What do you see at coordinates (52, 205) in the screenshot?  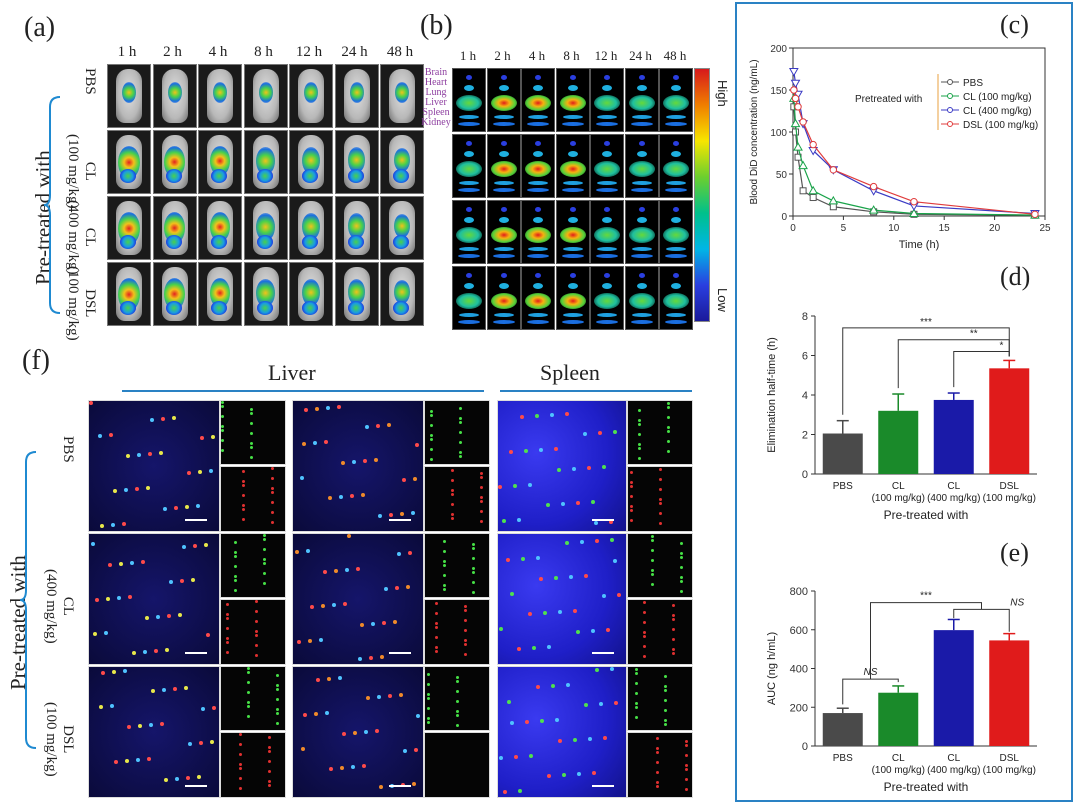 I see `panel-a-bracket` at bounding box center [52, 205].